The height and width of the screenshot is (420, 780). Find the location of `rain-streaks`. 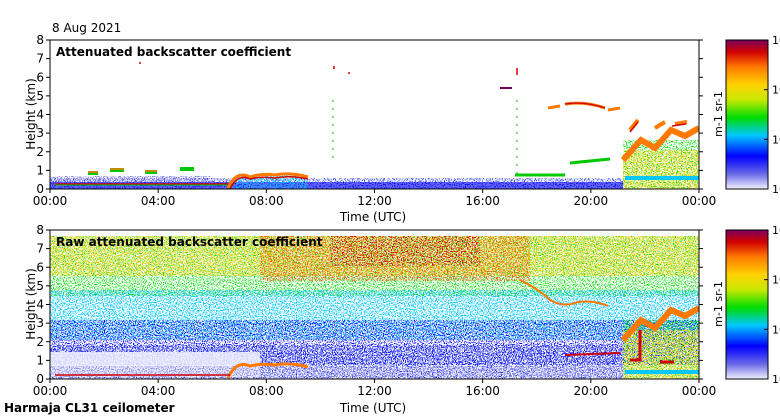

rain-streaks is located at coordinates (658, 125).